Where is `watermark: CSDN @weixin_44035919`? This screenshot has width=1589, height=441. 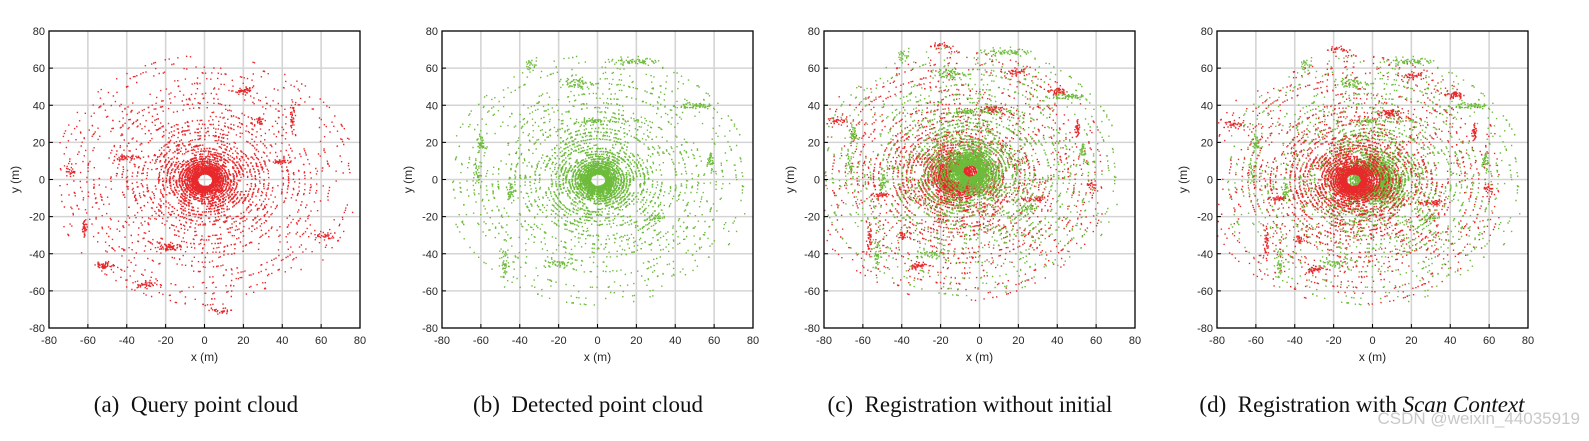
watermark: CSDN @weixin_44035919 is located at coordinates (1479, 418).